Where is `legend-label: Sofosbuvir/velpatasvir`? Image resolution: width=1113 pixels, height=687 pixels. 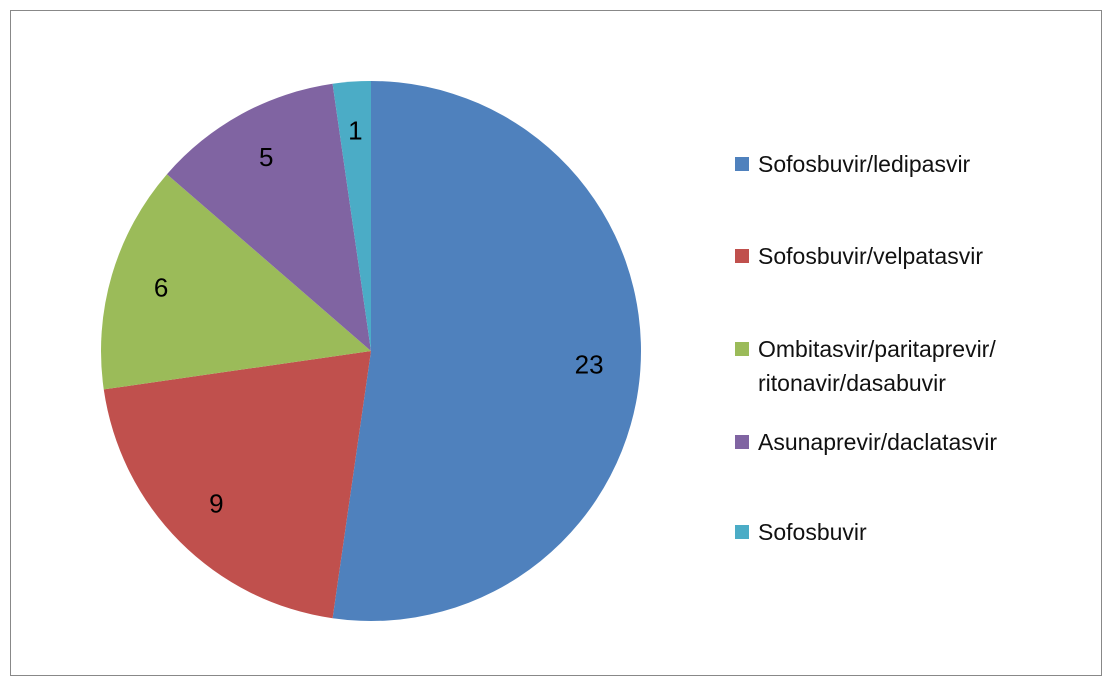
legend-label: Sofosbuvir/velpatasvir is located at coordinates (870, 256).